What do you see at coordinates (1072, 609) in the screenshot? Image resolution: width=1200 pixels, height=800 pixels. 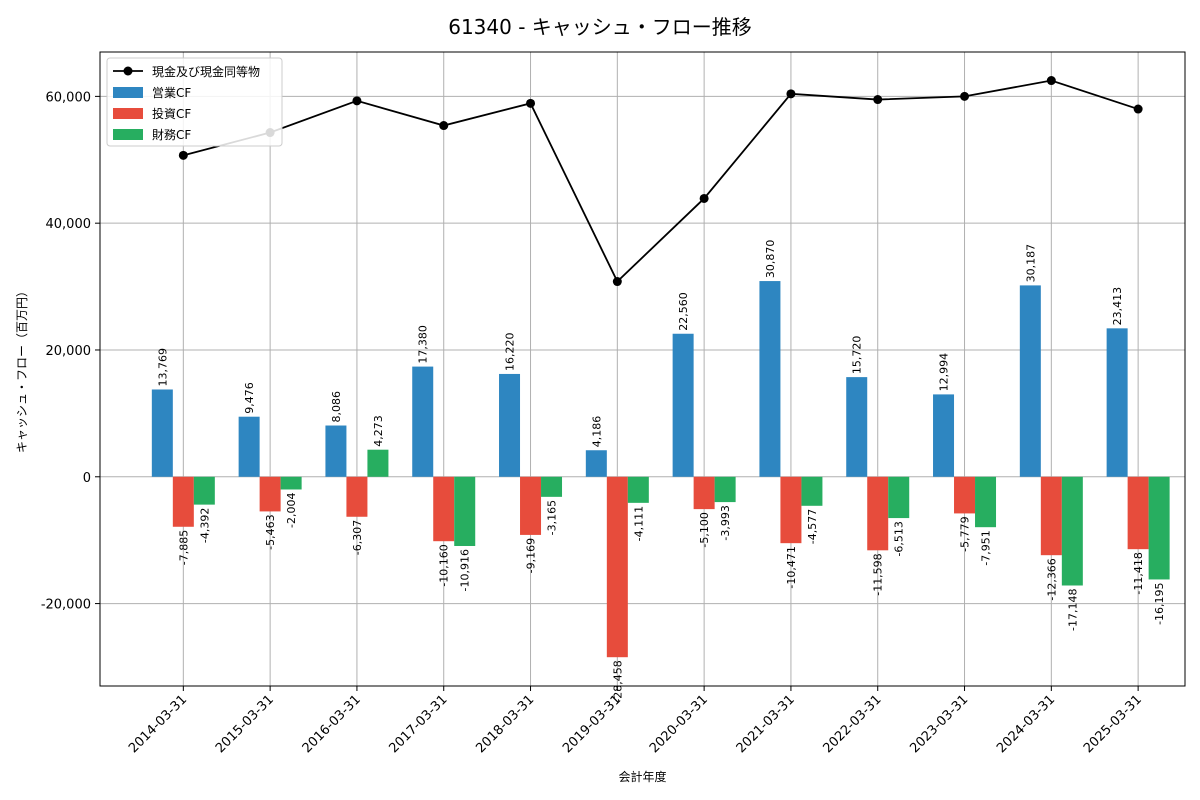 I see `data-label-財務CF: -17,148` at bounding box center [1072, 609].